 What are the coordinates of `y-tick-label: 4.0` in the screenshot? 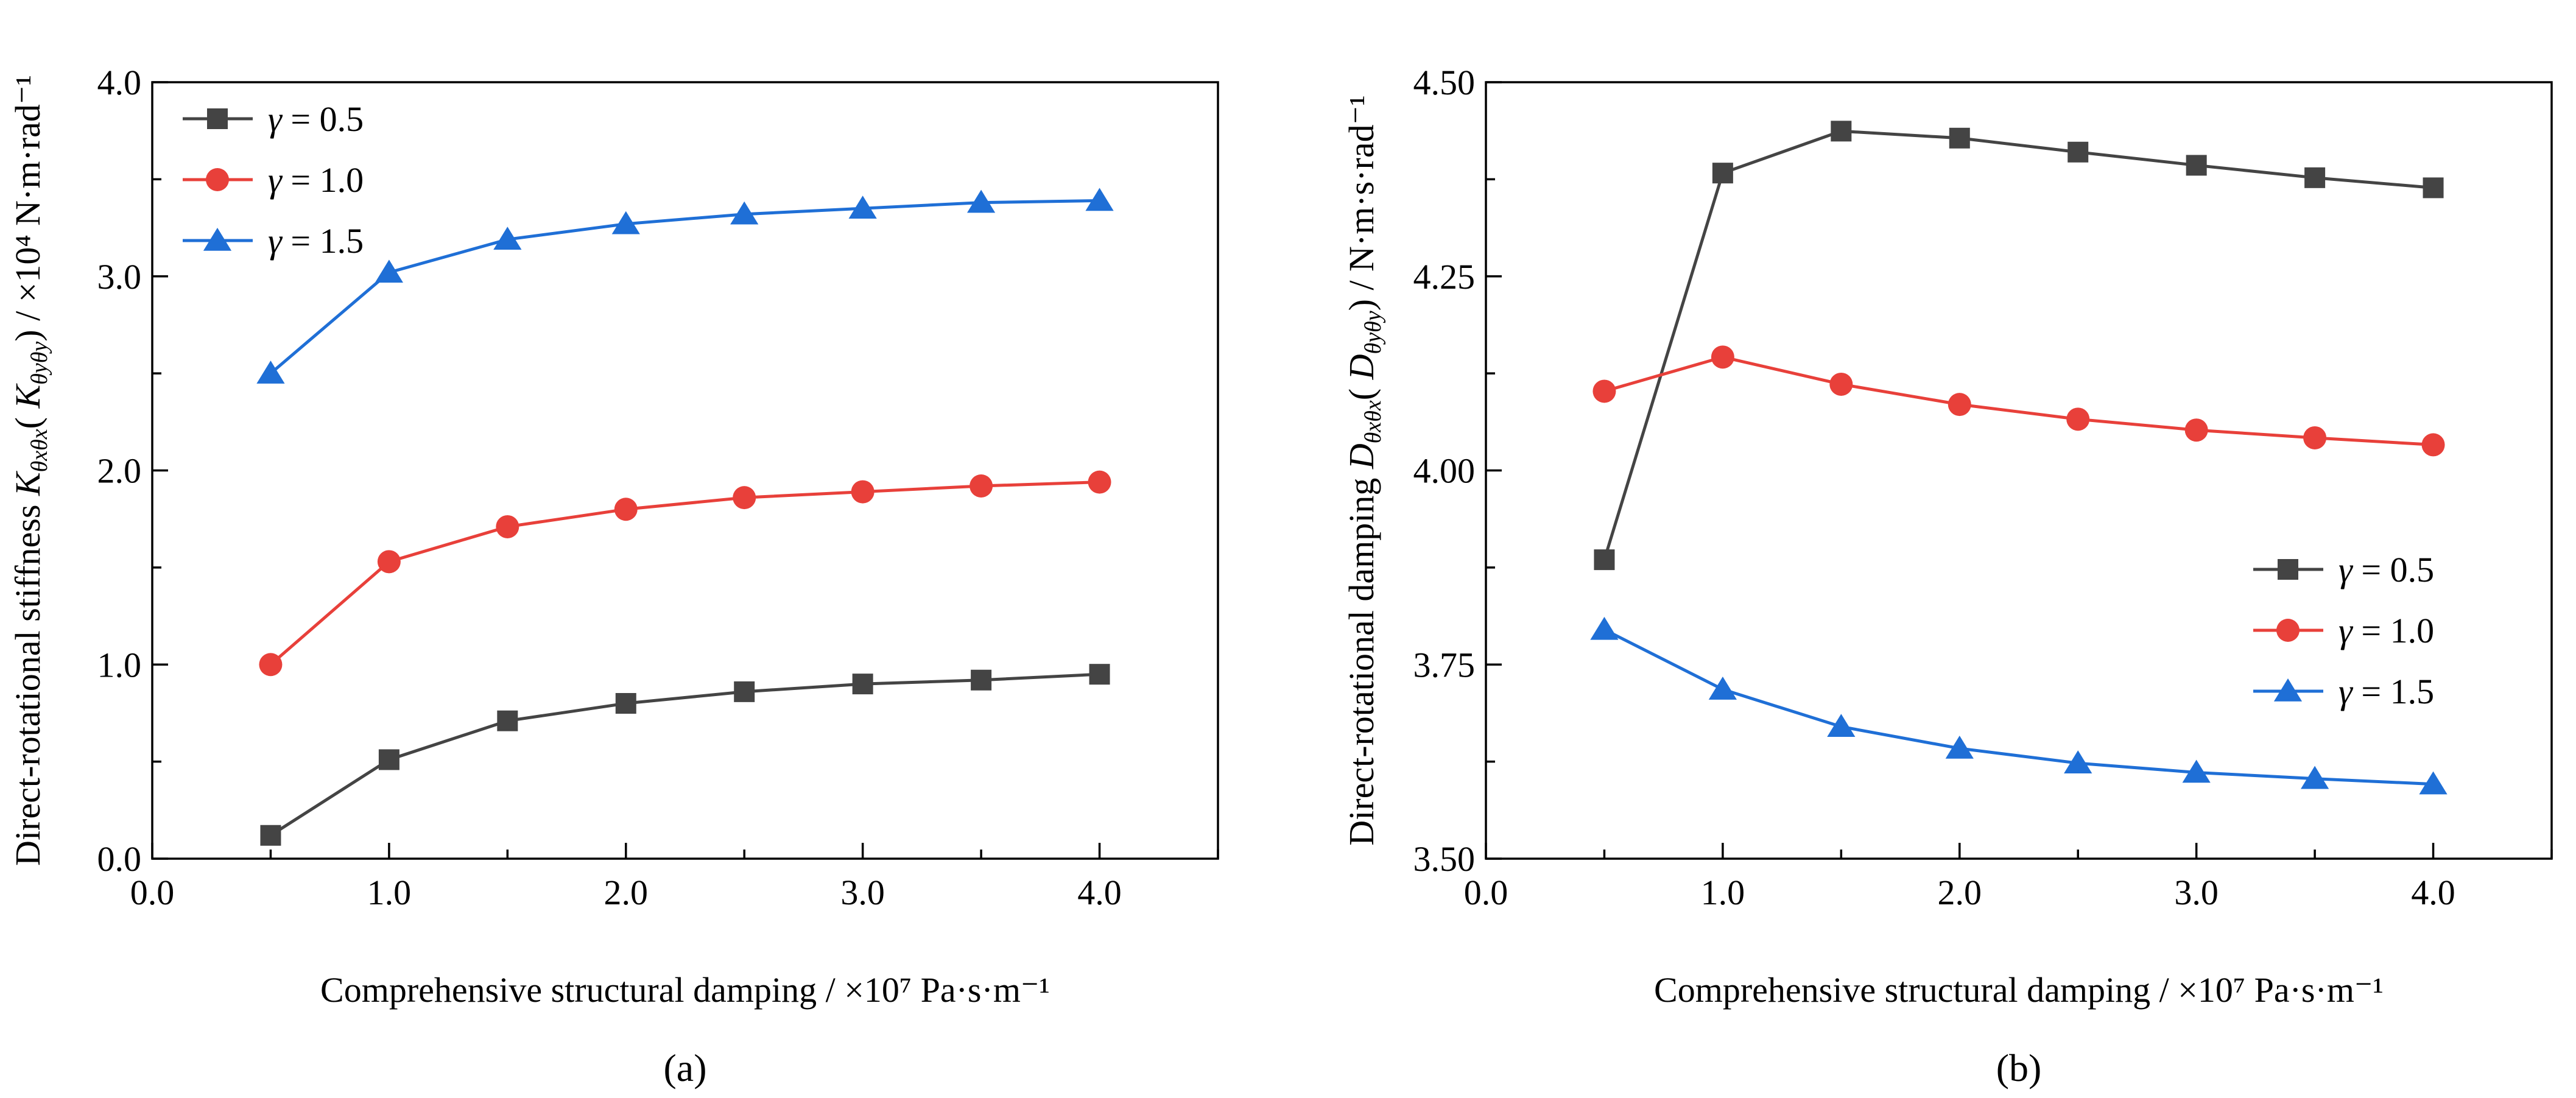 It's located at (119, 82).